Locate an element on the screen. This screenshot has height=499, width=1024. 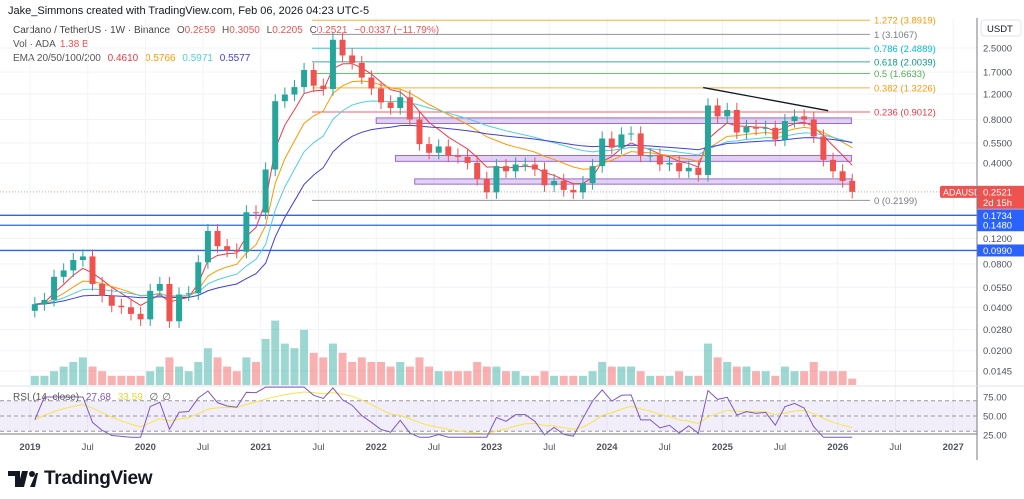
price-tick: 0.0145 is located at coordinates (997, 371).